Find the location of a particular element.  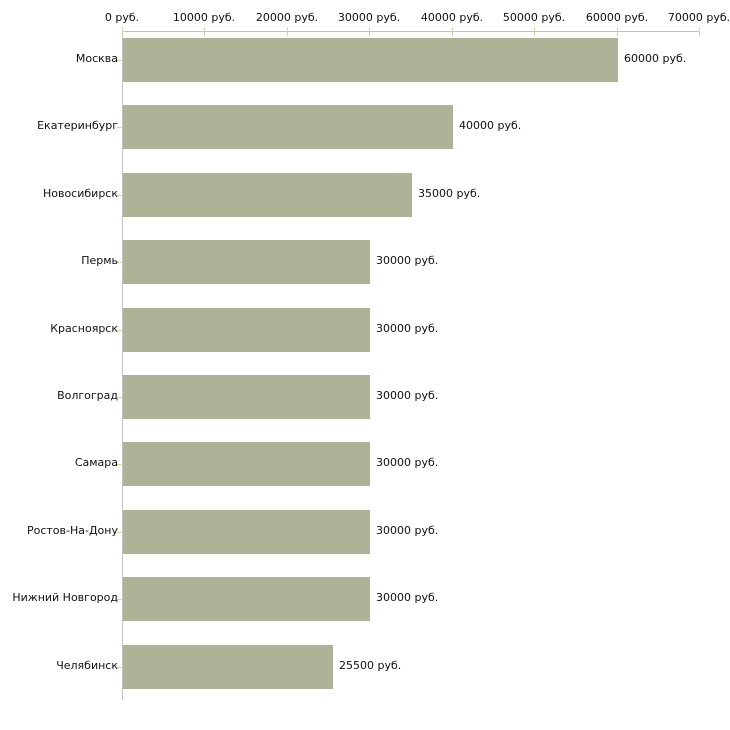

x-axis-tick-label: 70000 руб. is located at coordinates (698, 17).